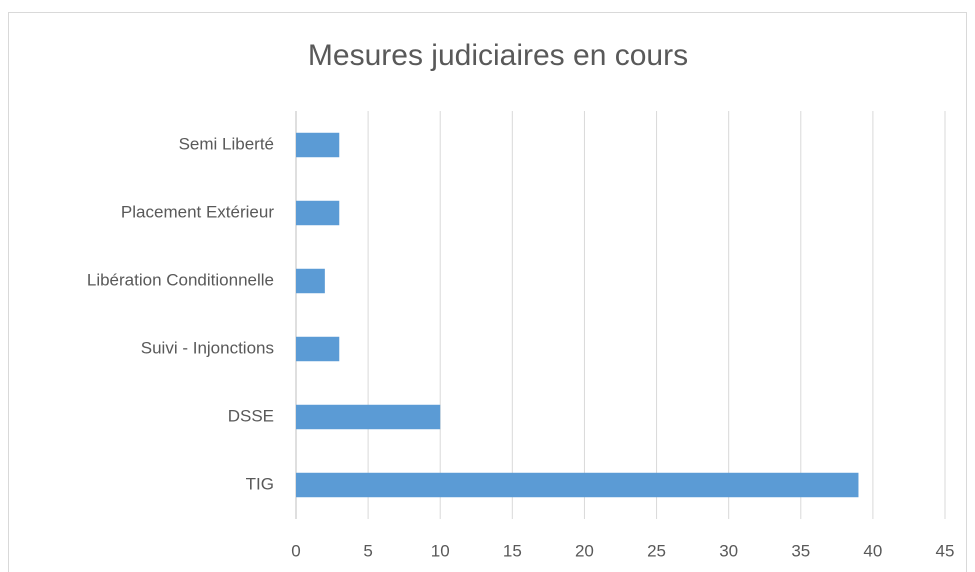 The height and width of the screenshot is (572, 975). What do you see at coordinates (226, 143) in the screenshot?
I see `y-tick-label: Semi Liberté` at bounding box center [226, 143].